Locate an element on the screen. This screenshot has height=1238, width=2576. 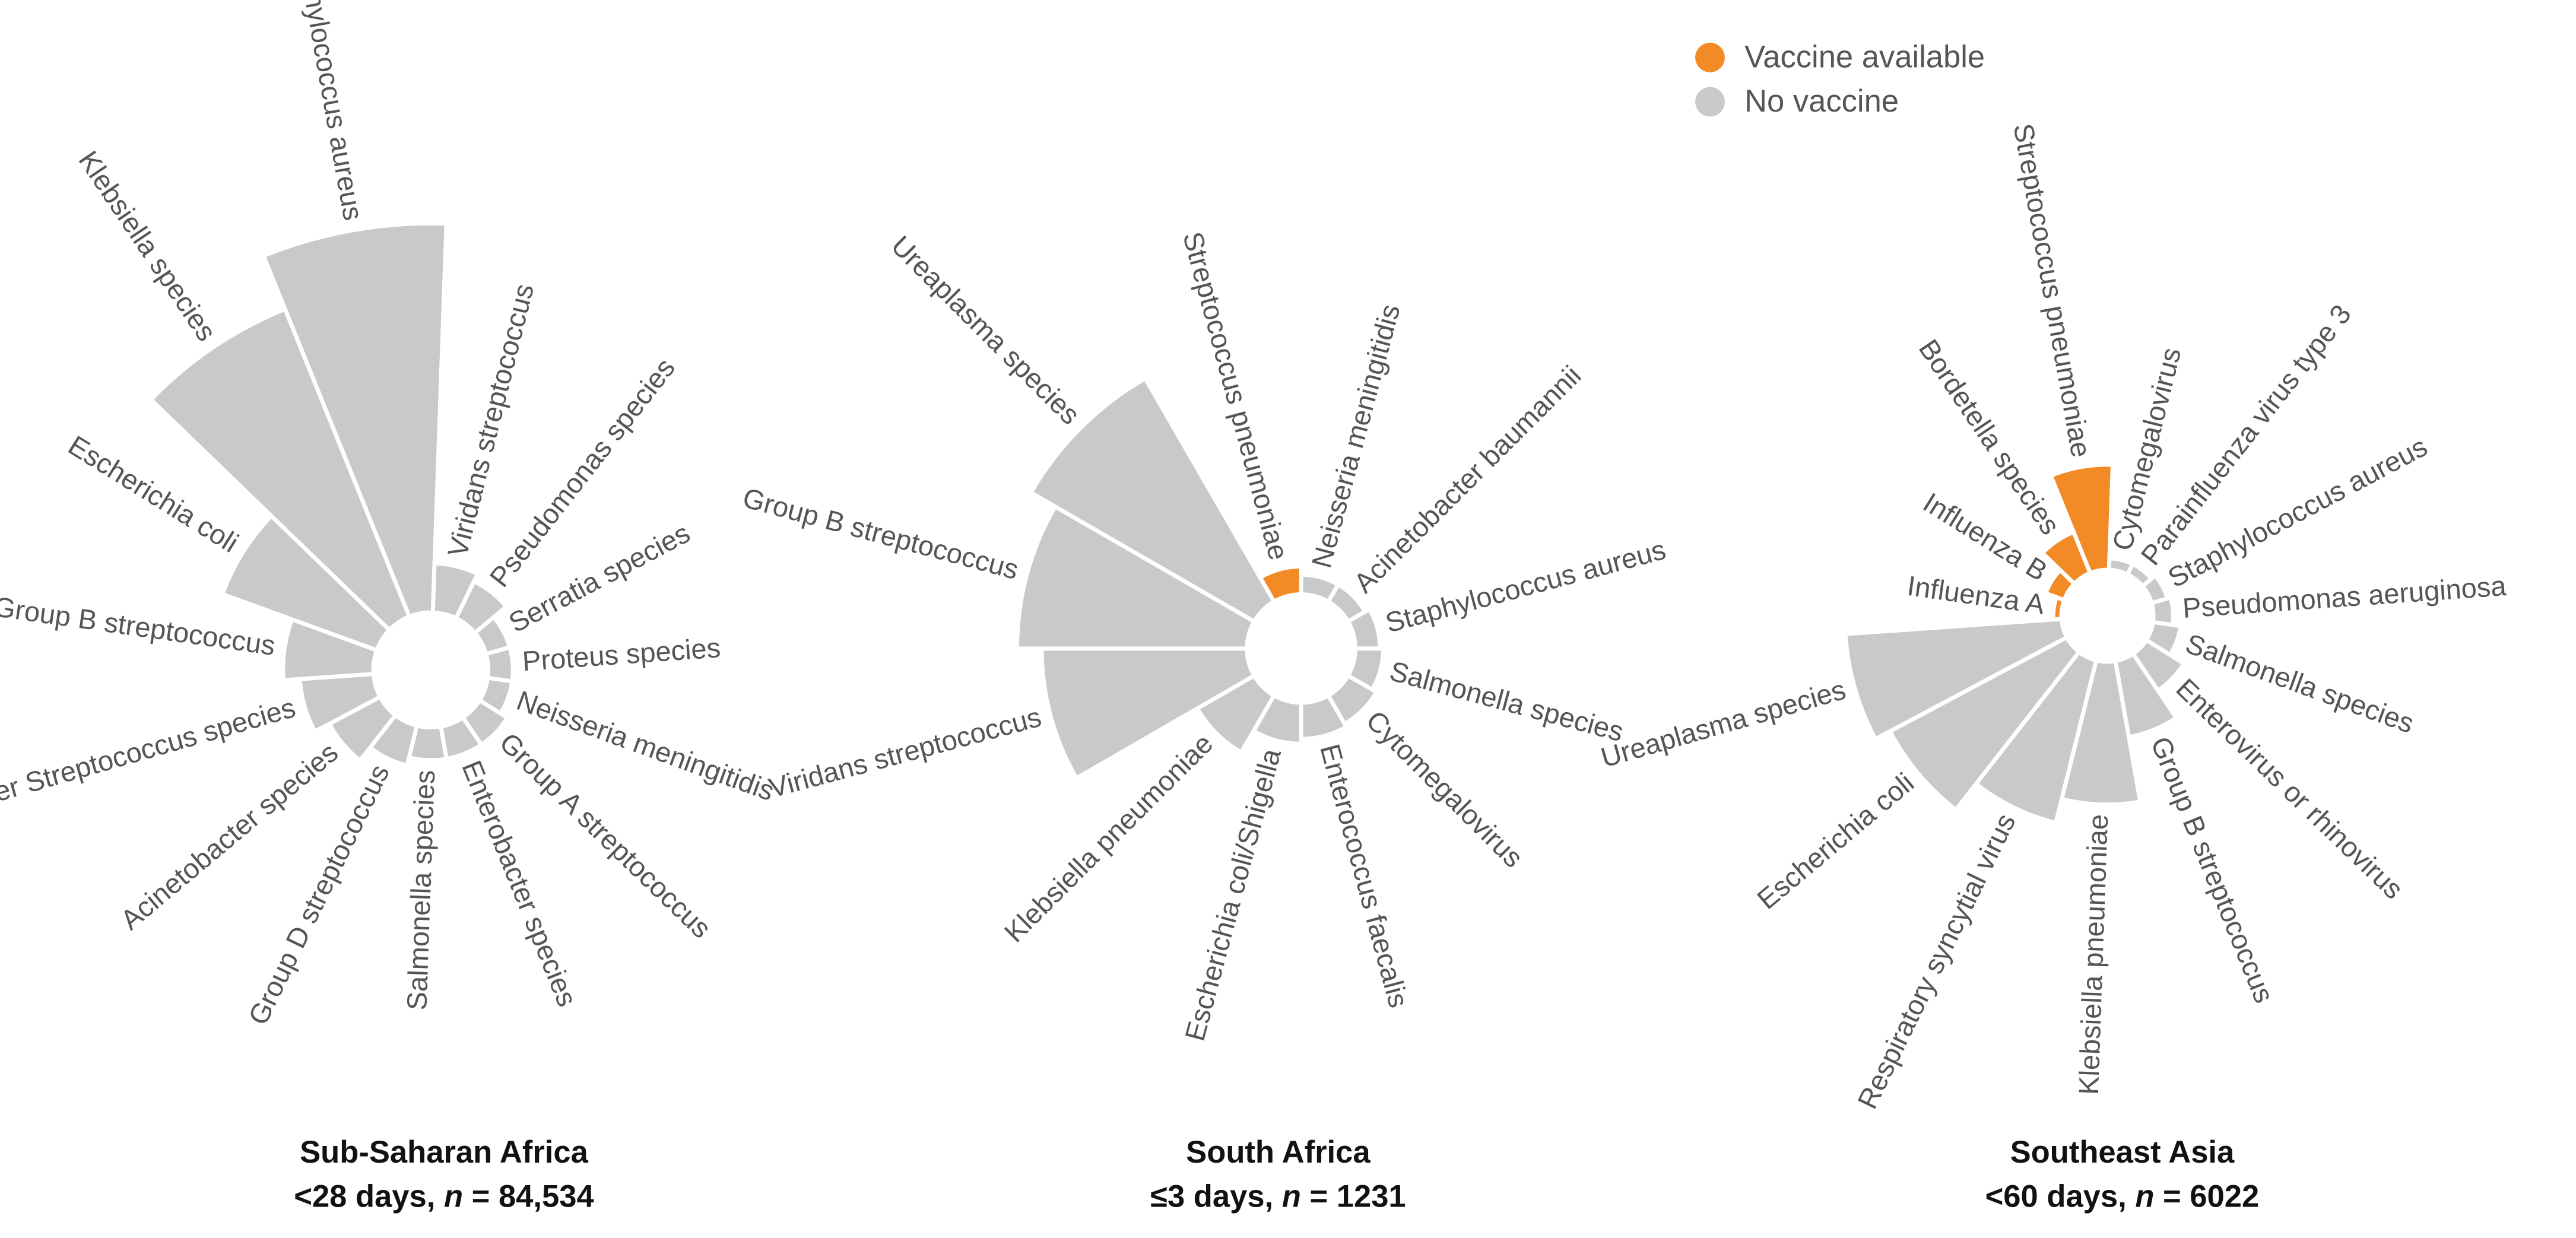
chart-title: South Africa is located at coordinates (1278, 1152).